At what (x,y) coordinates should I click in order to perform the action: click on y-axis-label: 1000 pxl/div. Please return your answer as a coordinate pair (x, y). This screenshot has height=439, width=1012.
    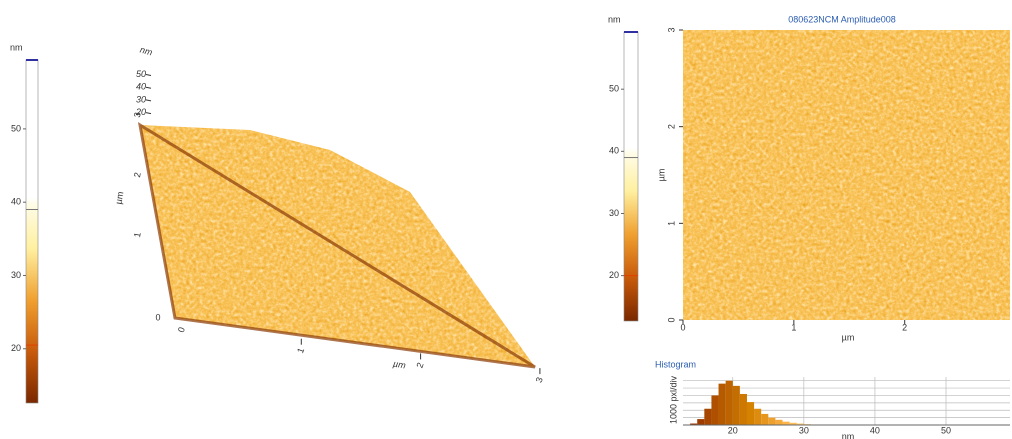
    Looking at the image, I should click on (673, 399).